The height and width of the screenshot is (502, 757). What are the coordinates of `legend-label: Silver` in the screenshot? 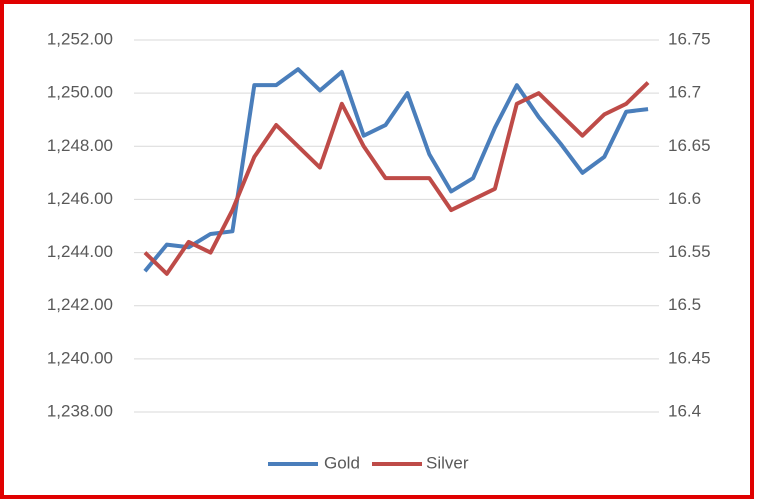 It's located at (447, 462).